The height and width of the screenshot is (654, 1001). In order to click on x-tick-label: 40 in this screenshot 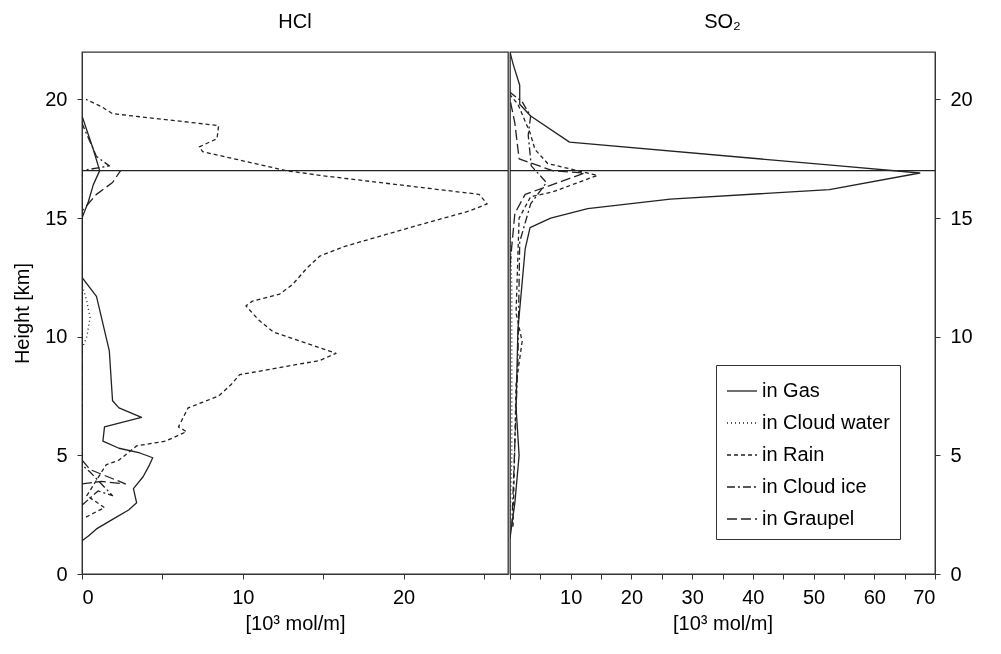, I will do `click(753, 596)`.